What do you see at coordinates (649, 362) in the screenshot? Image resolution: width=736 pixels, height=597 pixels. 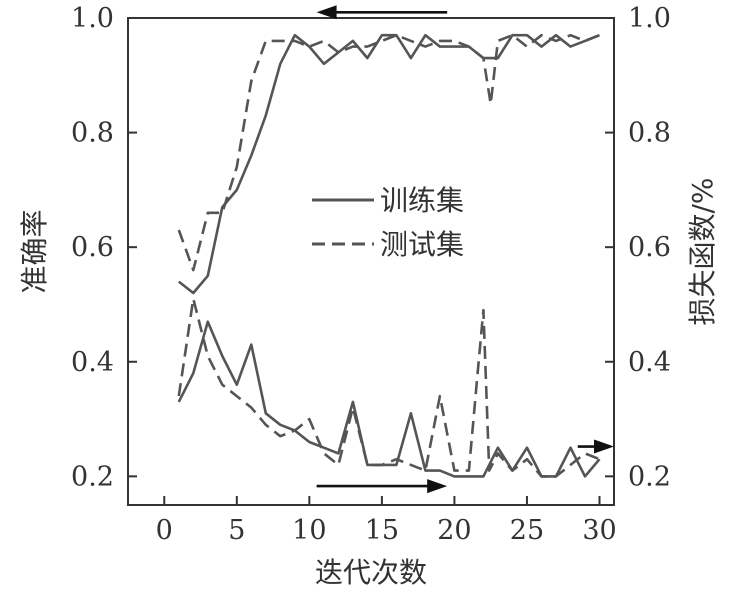 I see `right-y-tick-label: 0.4` at bounding box center [649, 362].